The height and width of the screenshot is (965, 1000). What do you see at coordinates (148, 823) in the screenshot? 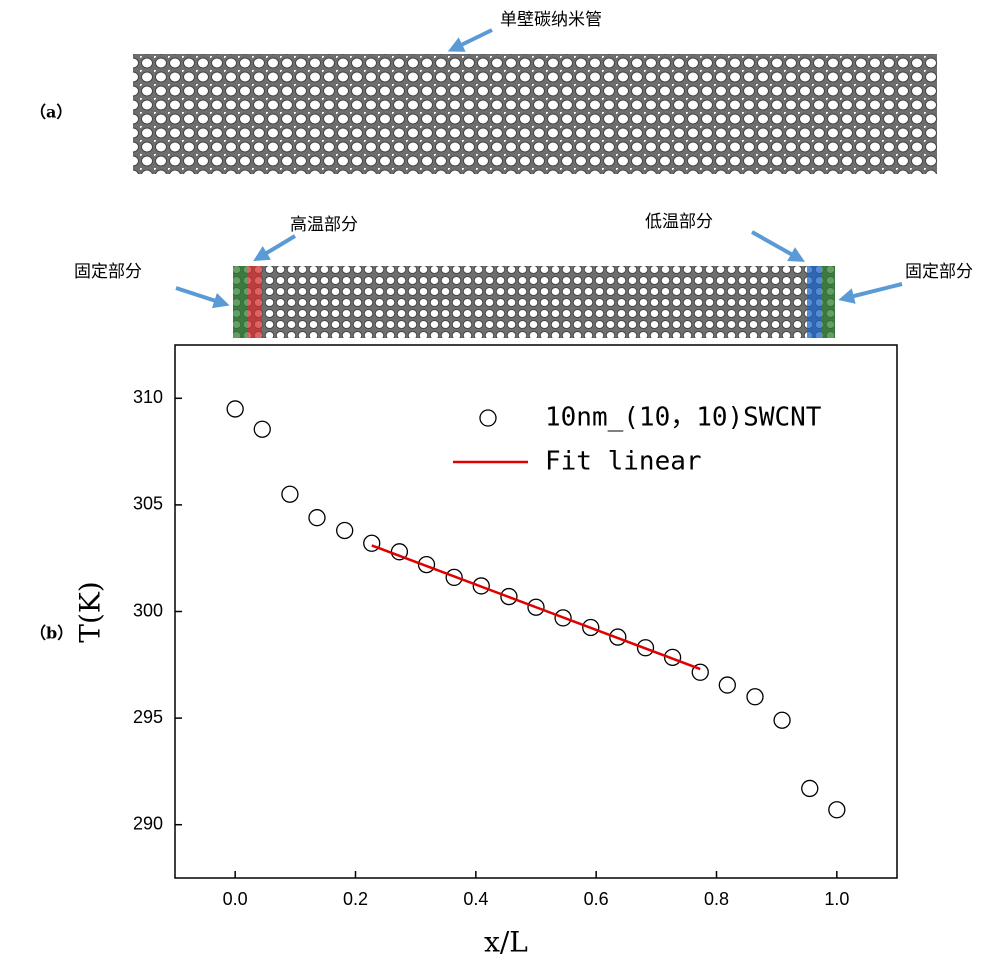
I see `y-tick-label: 290` at bounding box center [148, 823].